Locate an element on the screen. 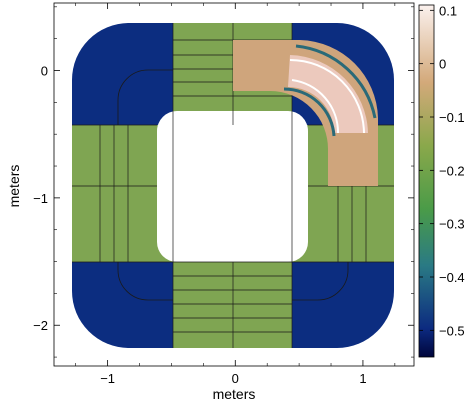  curved-insert-edge-outer is located at coordinates (336, 81).